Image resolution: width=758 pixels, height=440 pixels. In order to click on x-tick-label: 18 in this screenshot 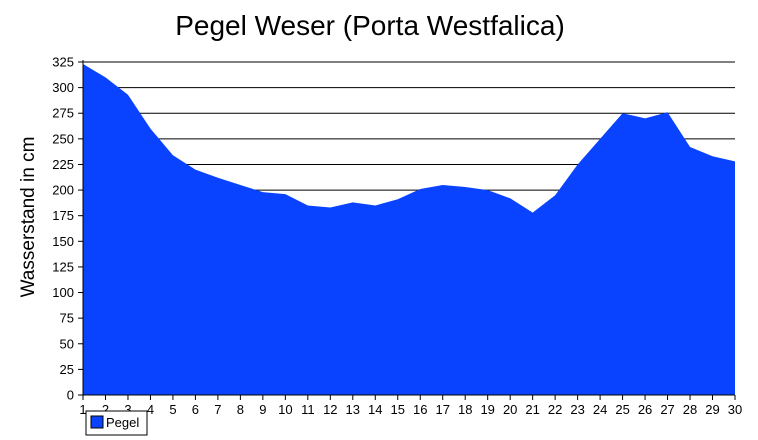, I will do `click(465, 409)`.